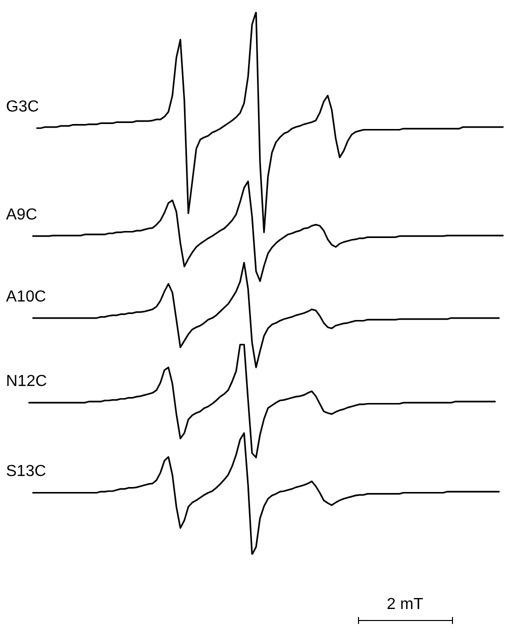  Describe the element at coordinates (26, 471) in the screenshot. I see `series-label: S13C` at that location.